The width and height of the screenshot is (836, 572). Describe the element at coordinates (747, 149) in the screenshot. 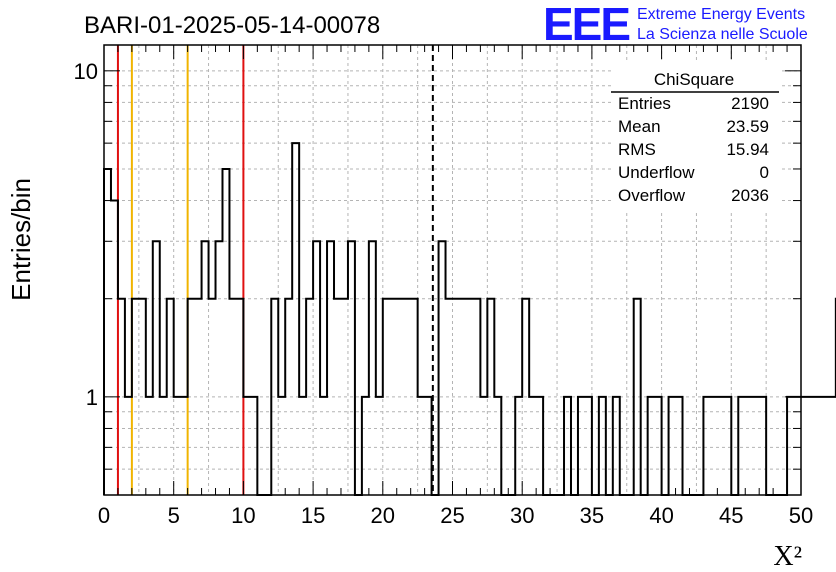

I see `stats-value: 15.94` at that location.